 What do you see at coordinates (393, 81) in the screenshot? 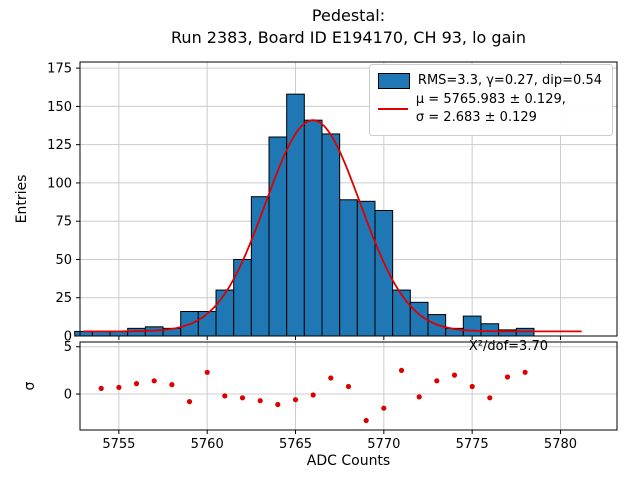
I see `histogram-swatch-icon` at bounding box center [393, 81].